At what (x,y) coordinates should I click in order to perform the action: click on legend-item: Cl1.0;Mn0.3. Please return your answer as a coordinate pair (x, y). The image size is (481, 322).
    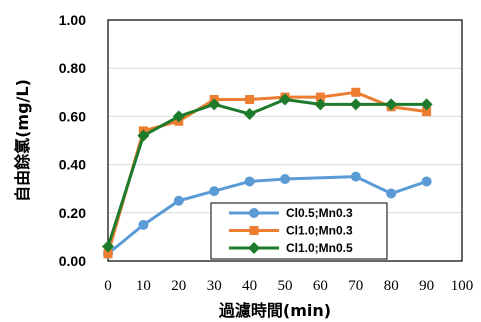
    Looking at the image, I should click on (291, 231).